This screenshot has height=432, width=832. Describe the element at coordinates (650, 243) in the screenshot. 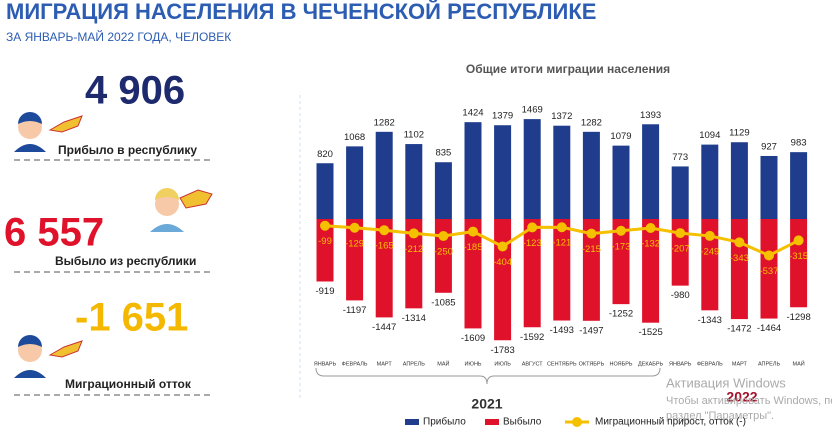

I see `value-label: -132` at that location.